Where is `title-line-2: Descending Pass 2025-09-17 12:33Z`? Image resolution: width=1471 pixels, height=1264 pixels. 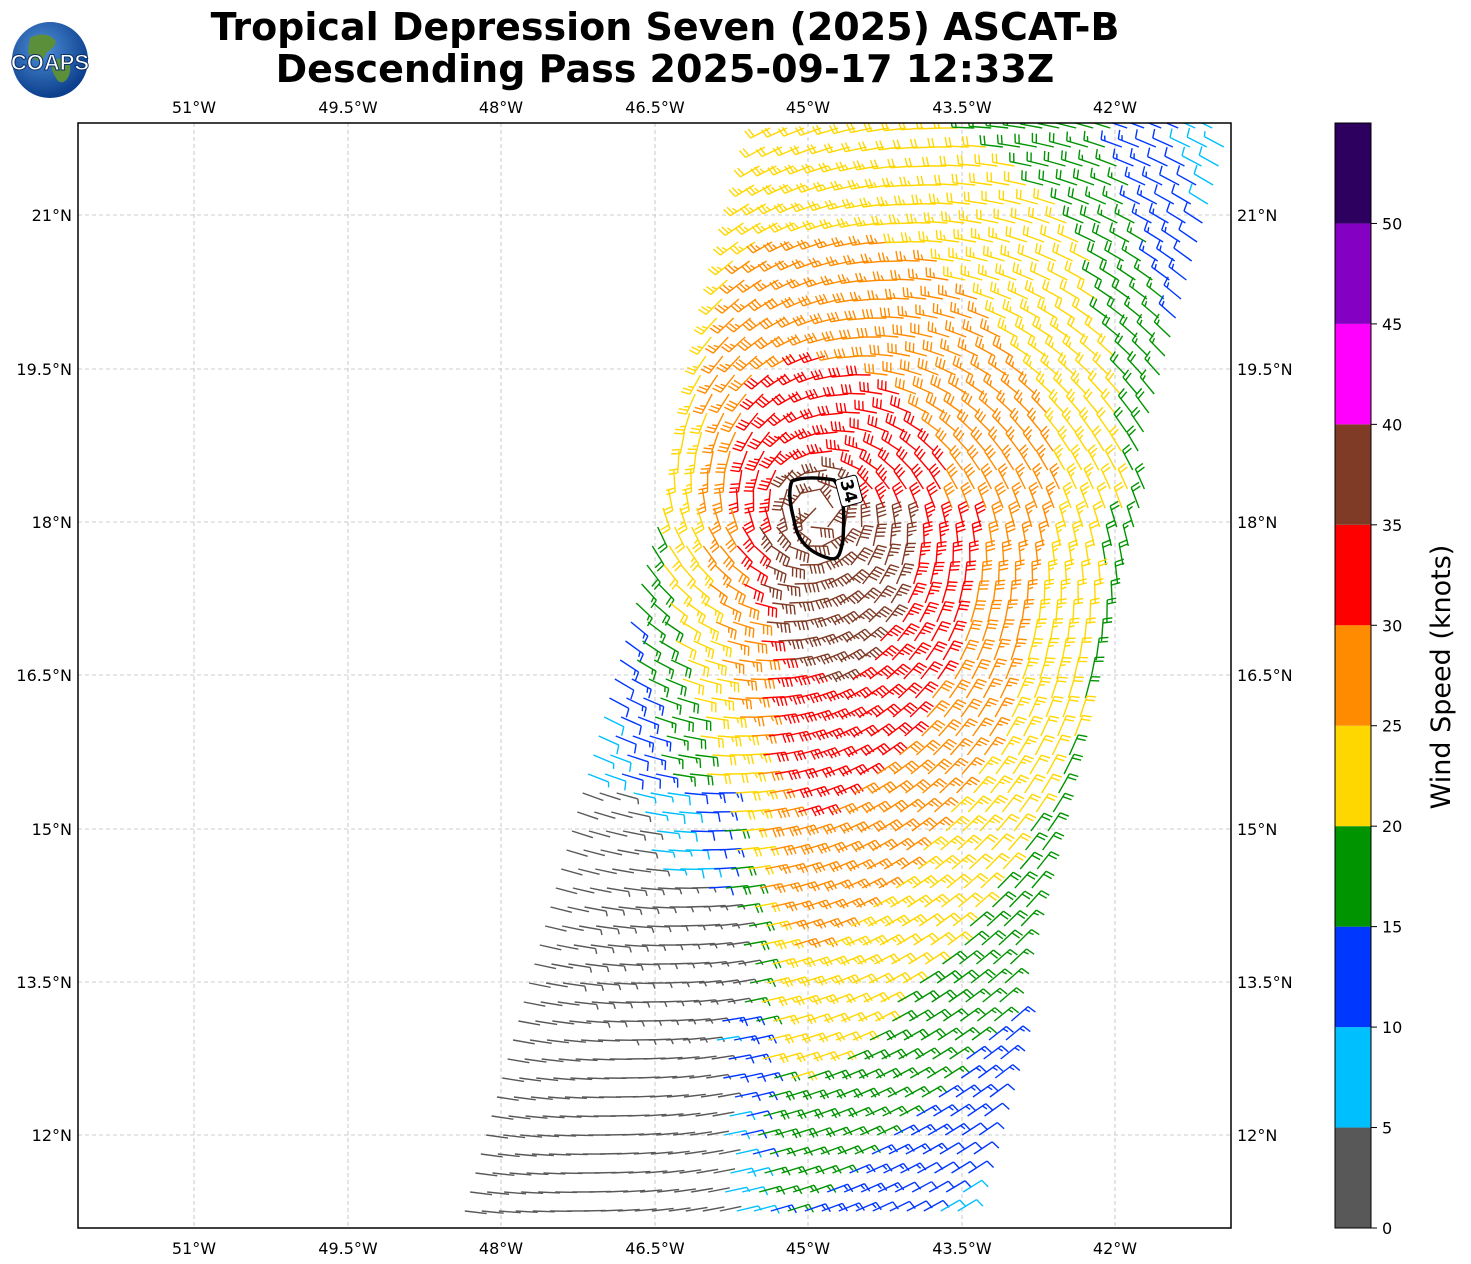 title-line-2: Descending Pass 2025-09-17 12:33Z is located at coordinates (665, 69).